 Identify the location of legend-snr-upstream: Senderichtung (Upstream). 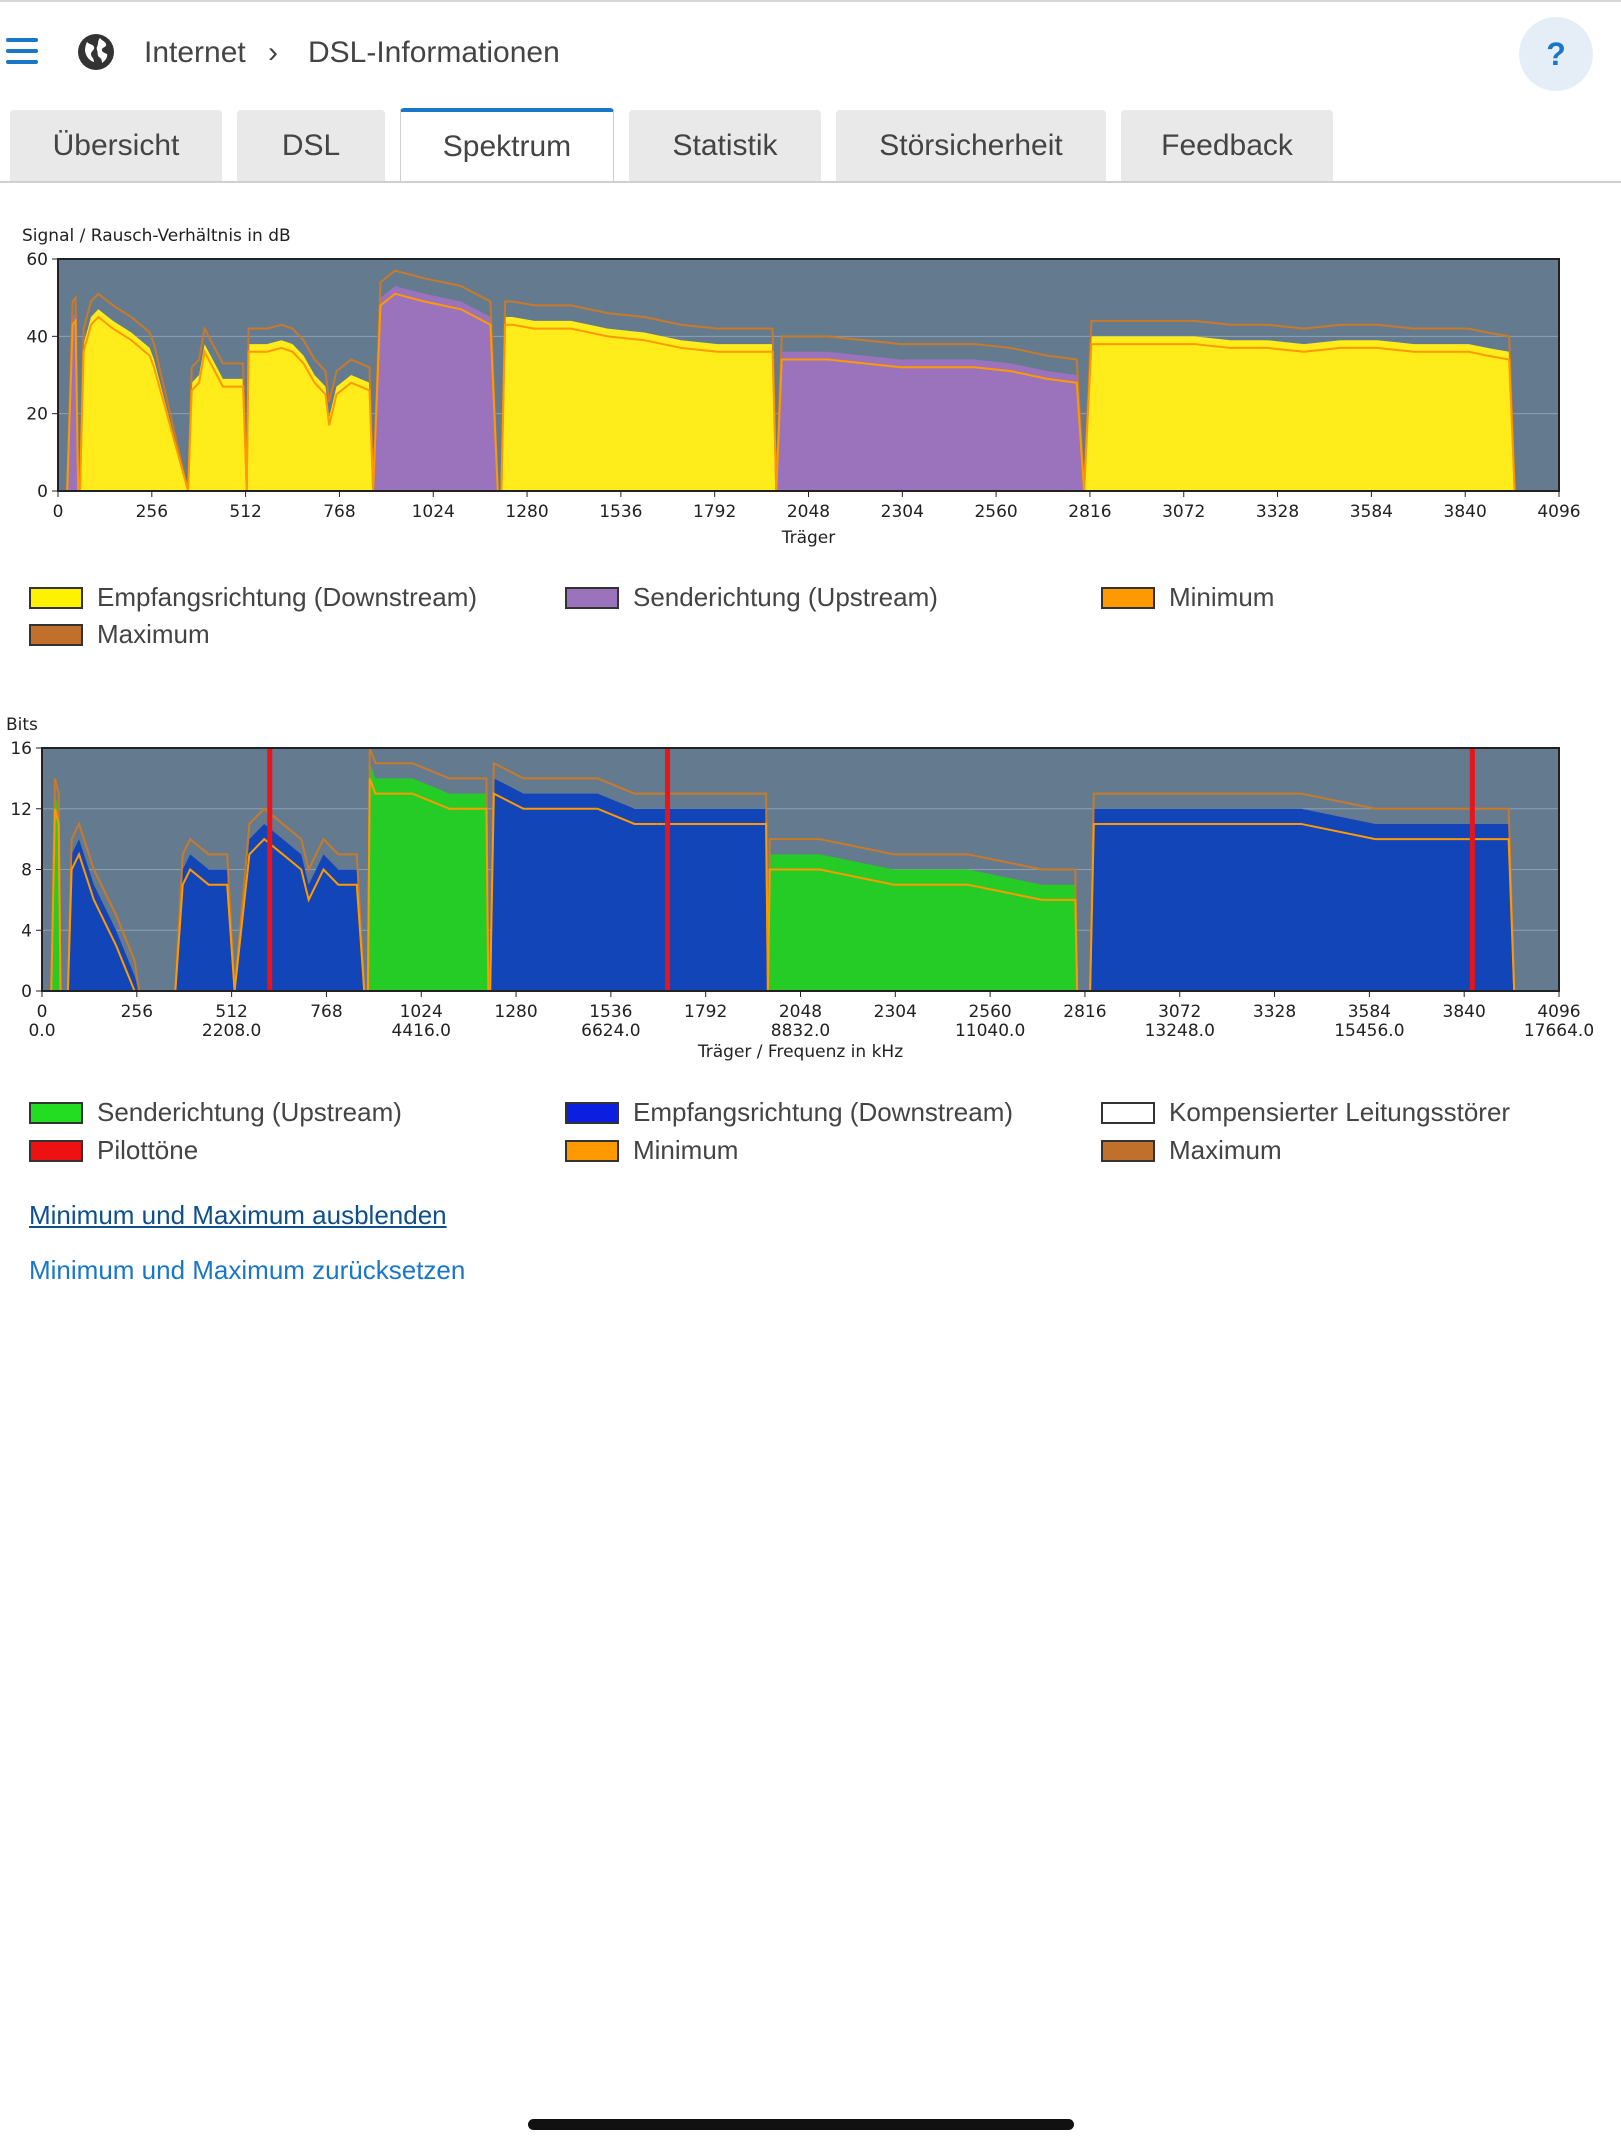
(751, 597).